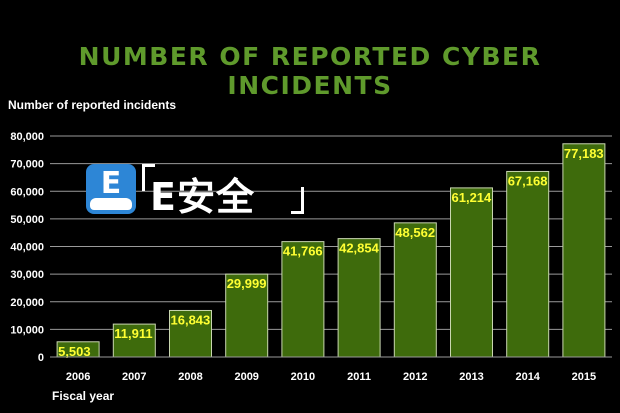 This screenshot has width=620, height=413. I want to click on y-tick-label: 30,000, so click(27, 275).